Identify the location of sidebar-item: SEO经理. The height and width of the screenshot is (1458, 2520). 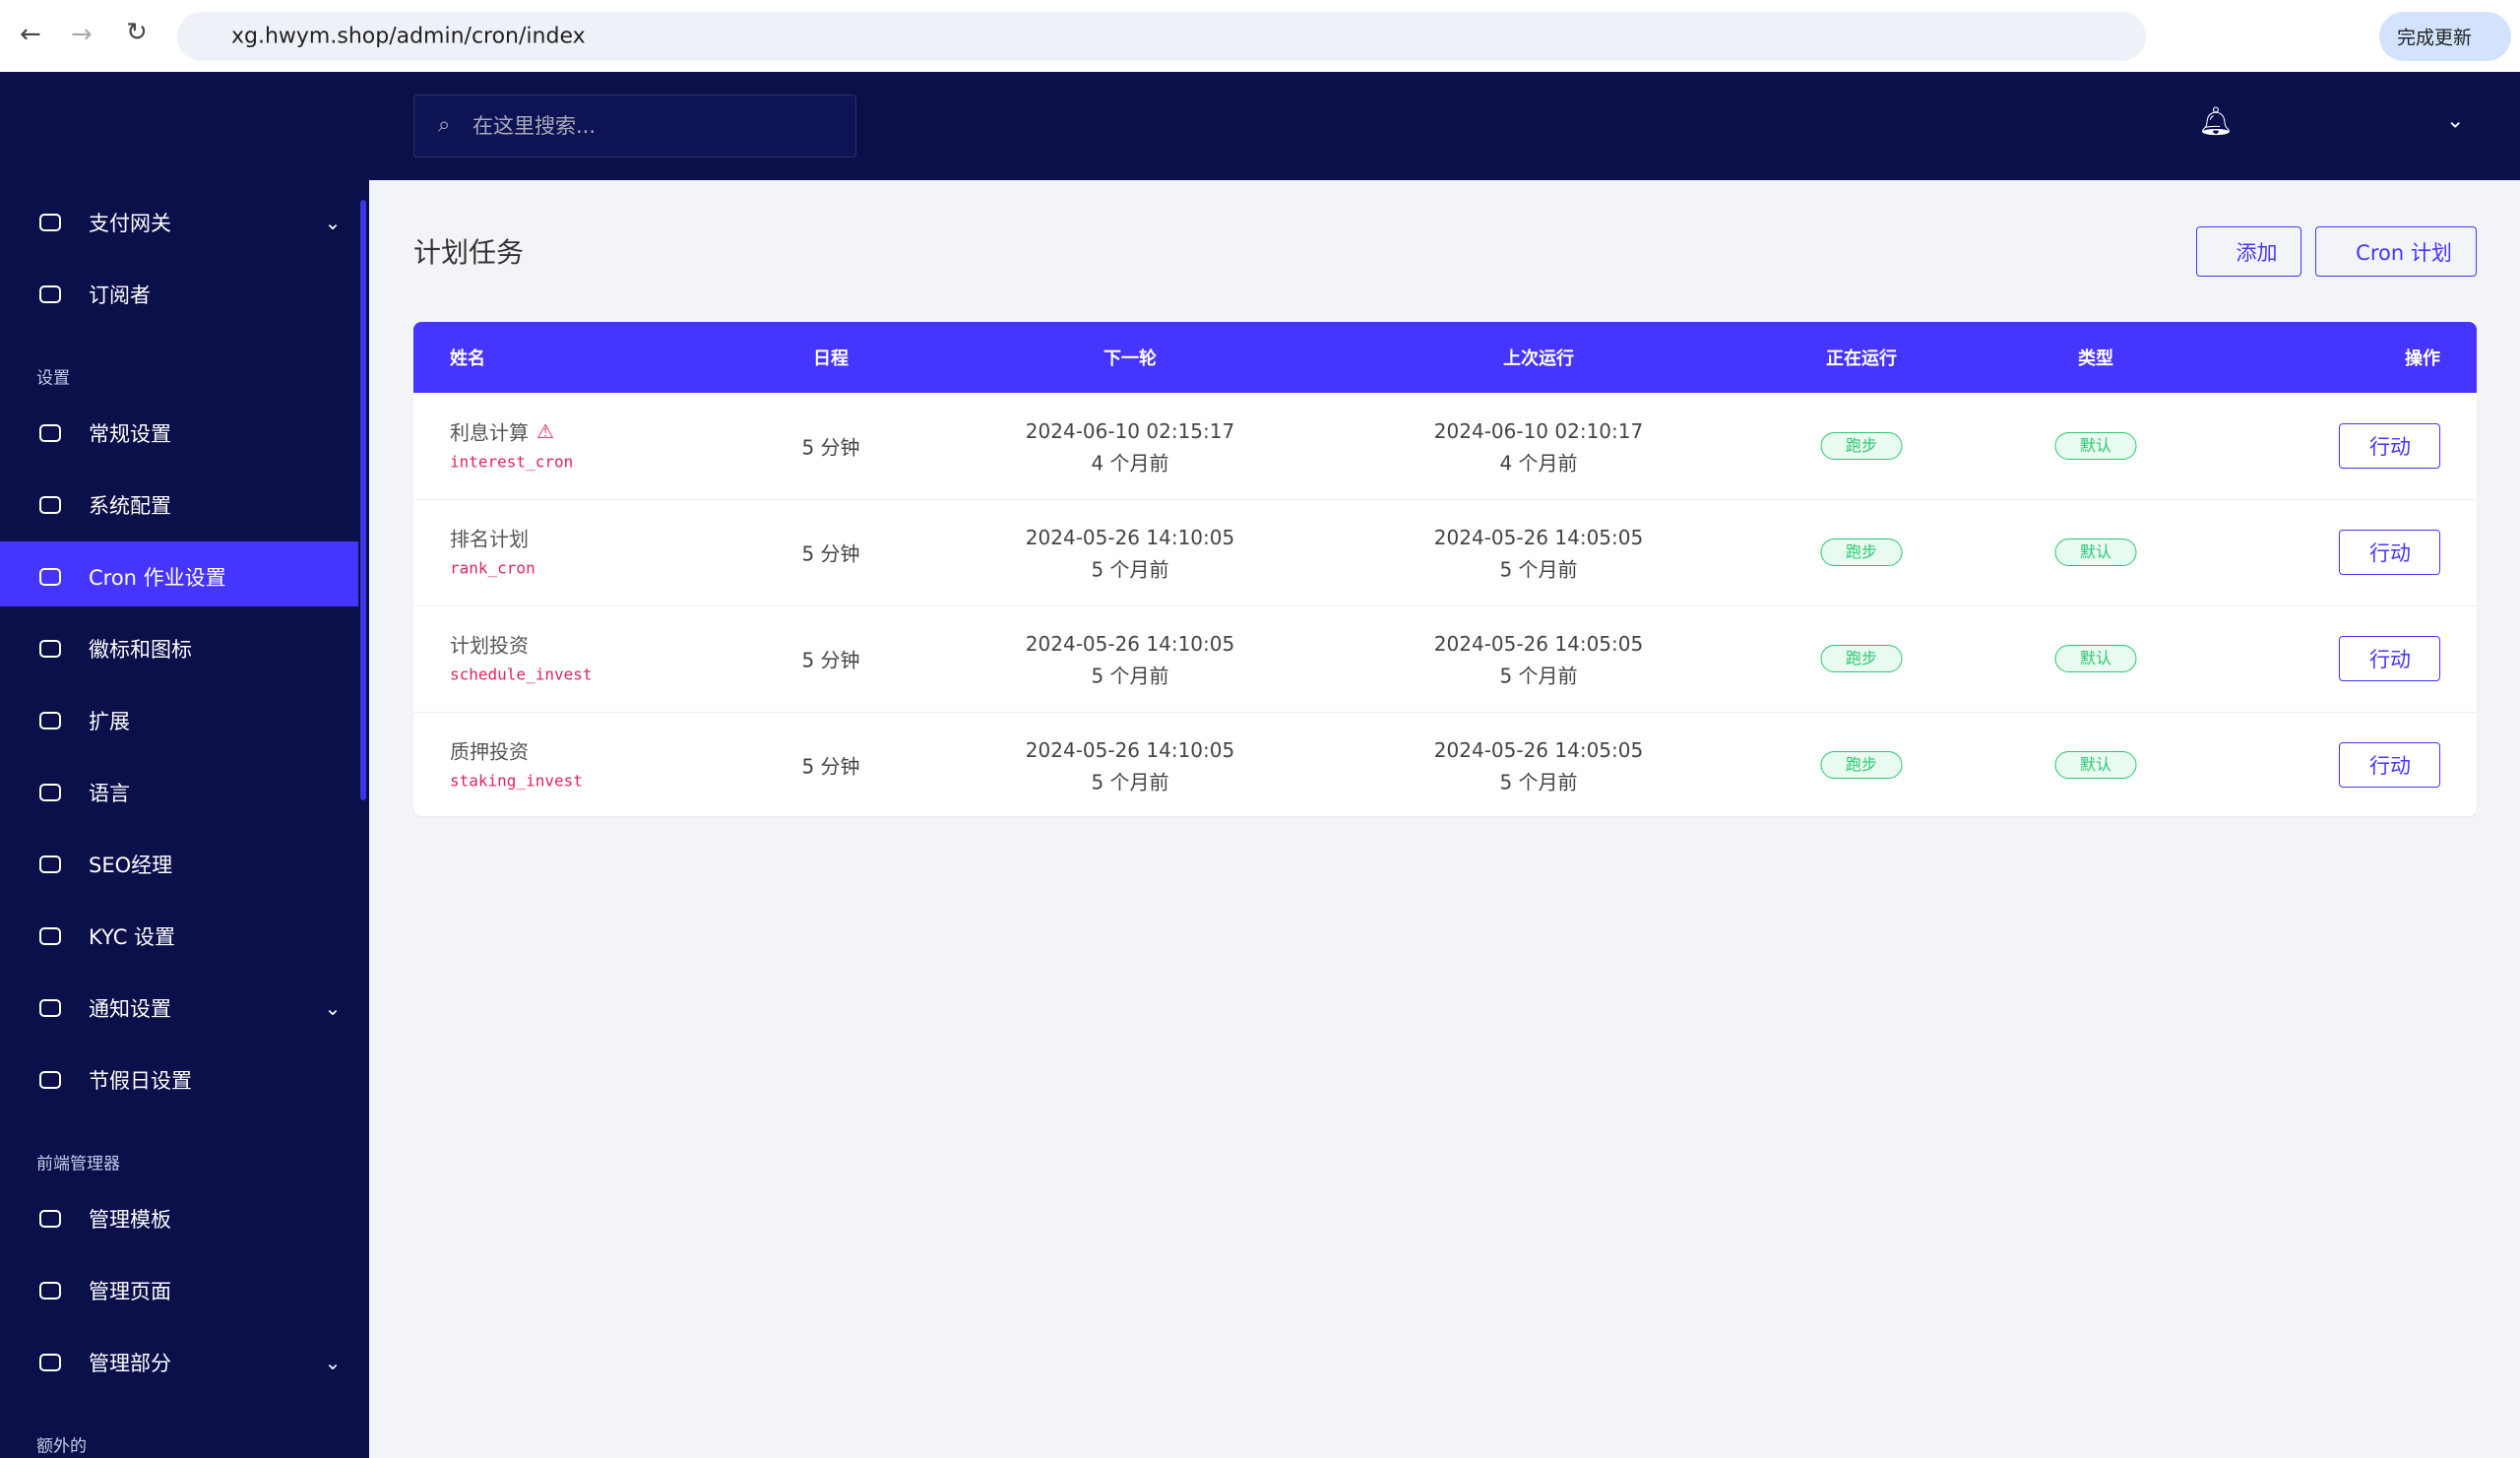
(131, 865).